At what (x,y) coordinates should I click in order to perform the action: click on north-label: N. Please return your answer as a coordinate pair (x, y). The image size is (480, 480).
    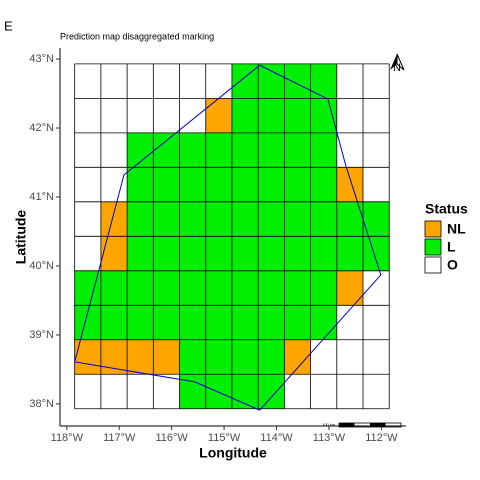
    Looking at the image, I should click on (397, 68).